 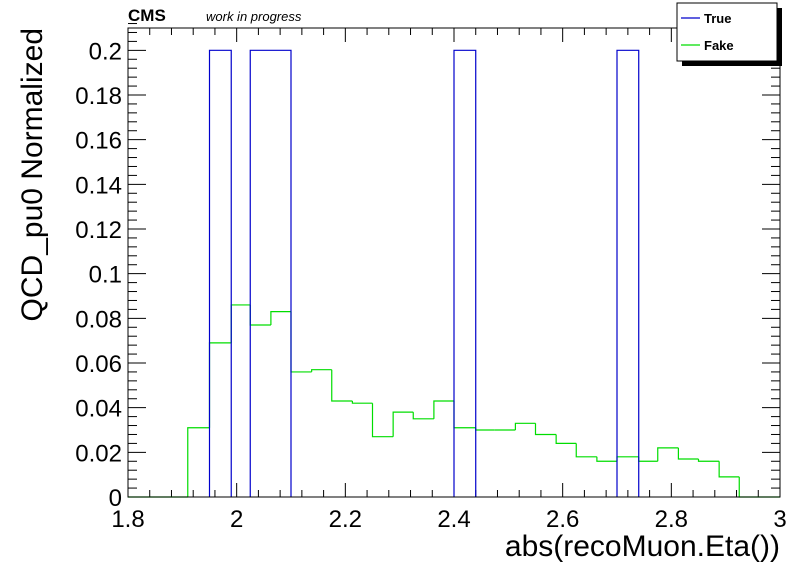 I want to click on y-tick-label: 0.06, so click(x=98, y=364).